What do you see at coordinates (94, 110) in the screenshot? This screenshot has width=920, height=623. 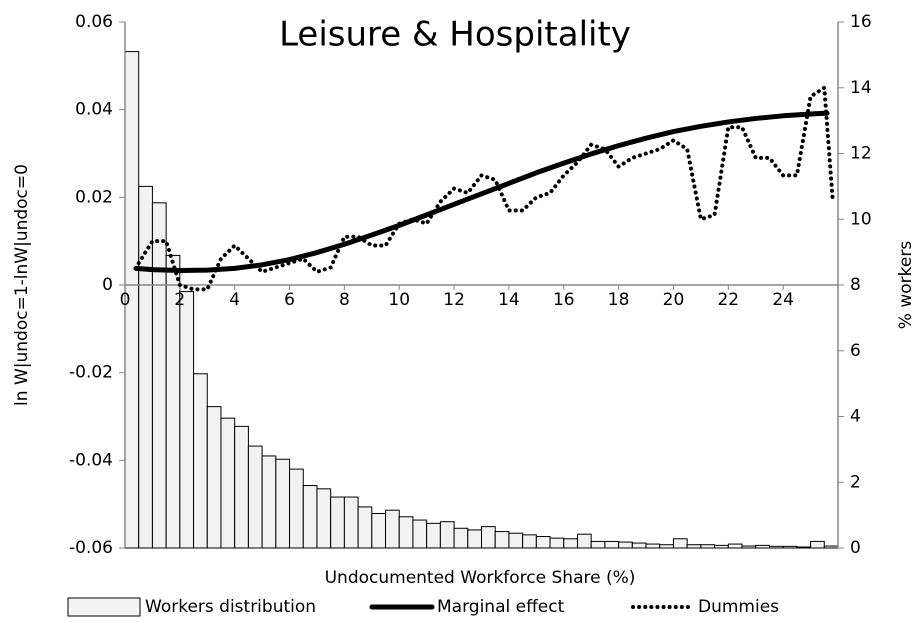 I see `y-tick-label: 0.04` at bounding box center [94, 110].